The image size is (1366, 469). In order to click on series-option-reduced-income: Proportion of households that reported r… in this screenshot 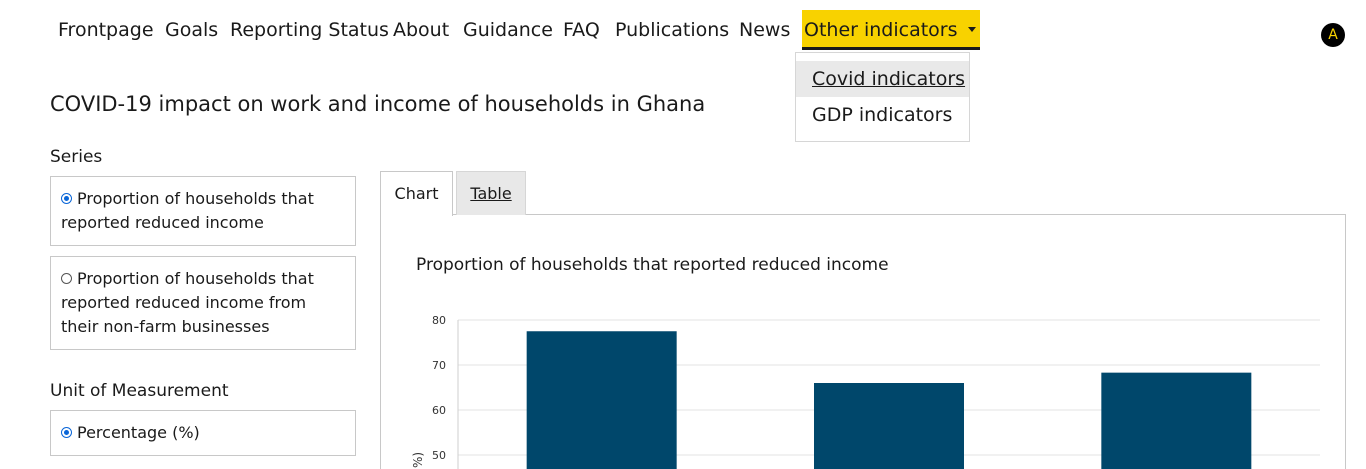, I will do `click(203, 211)`.